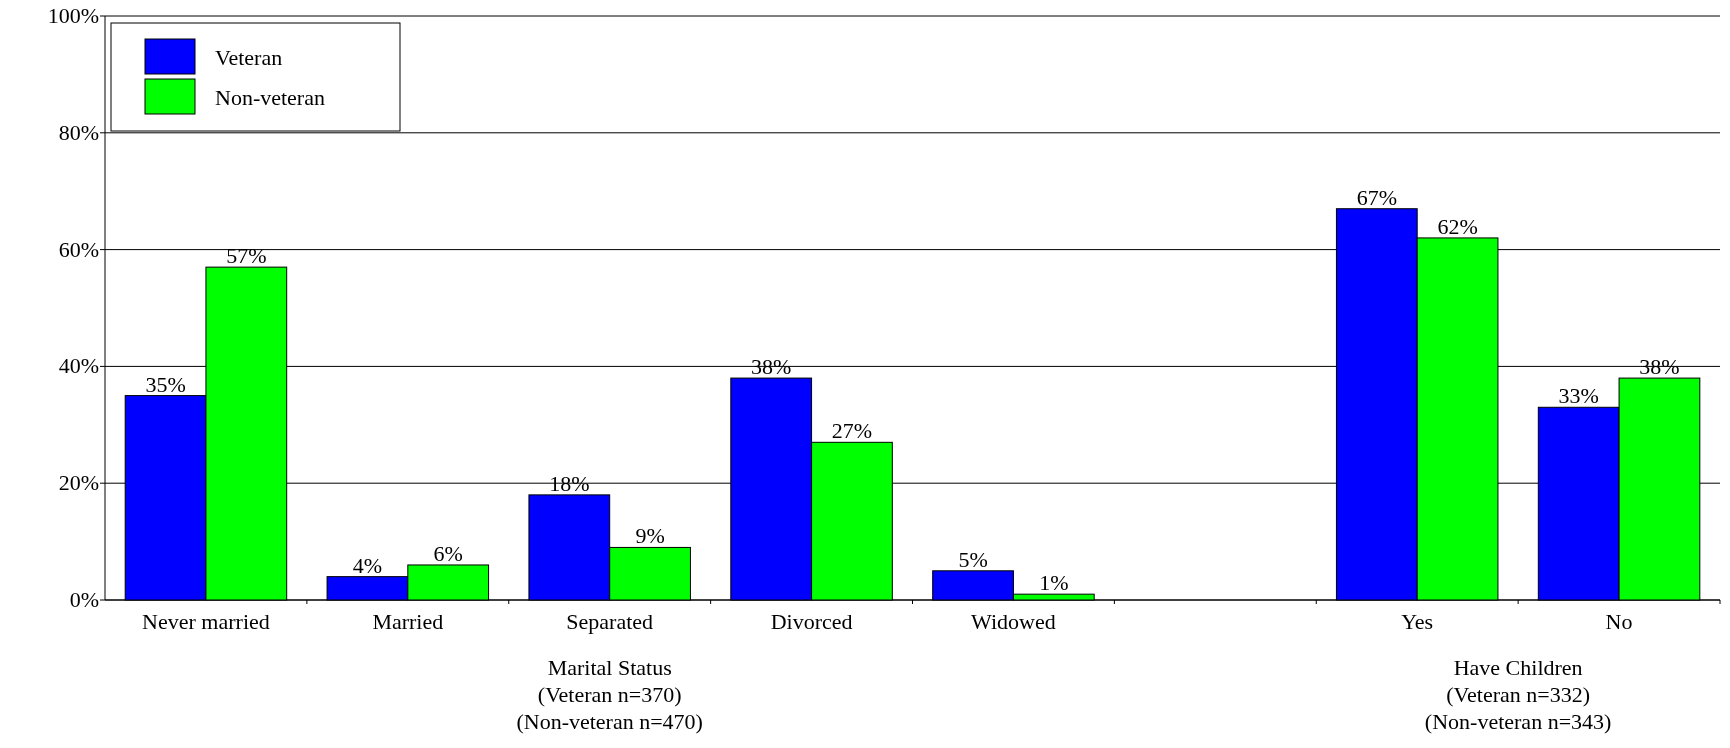  I want to click on data-label: 33%, so click(1578, 396).